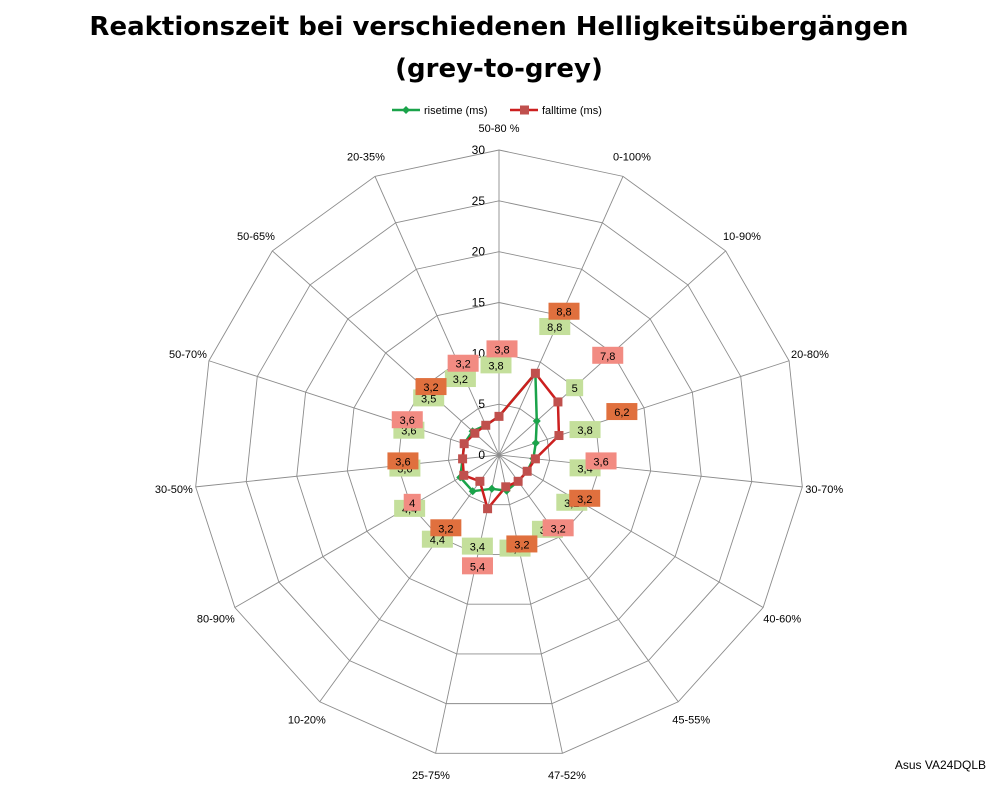 Image resolution: width=998 pixels, height=786 pixels. Describe the element at coordinates (481, 455) in the screenshot. I see `radial-tick-label: 0` at that location.